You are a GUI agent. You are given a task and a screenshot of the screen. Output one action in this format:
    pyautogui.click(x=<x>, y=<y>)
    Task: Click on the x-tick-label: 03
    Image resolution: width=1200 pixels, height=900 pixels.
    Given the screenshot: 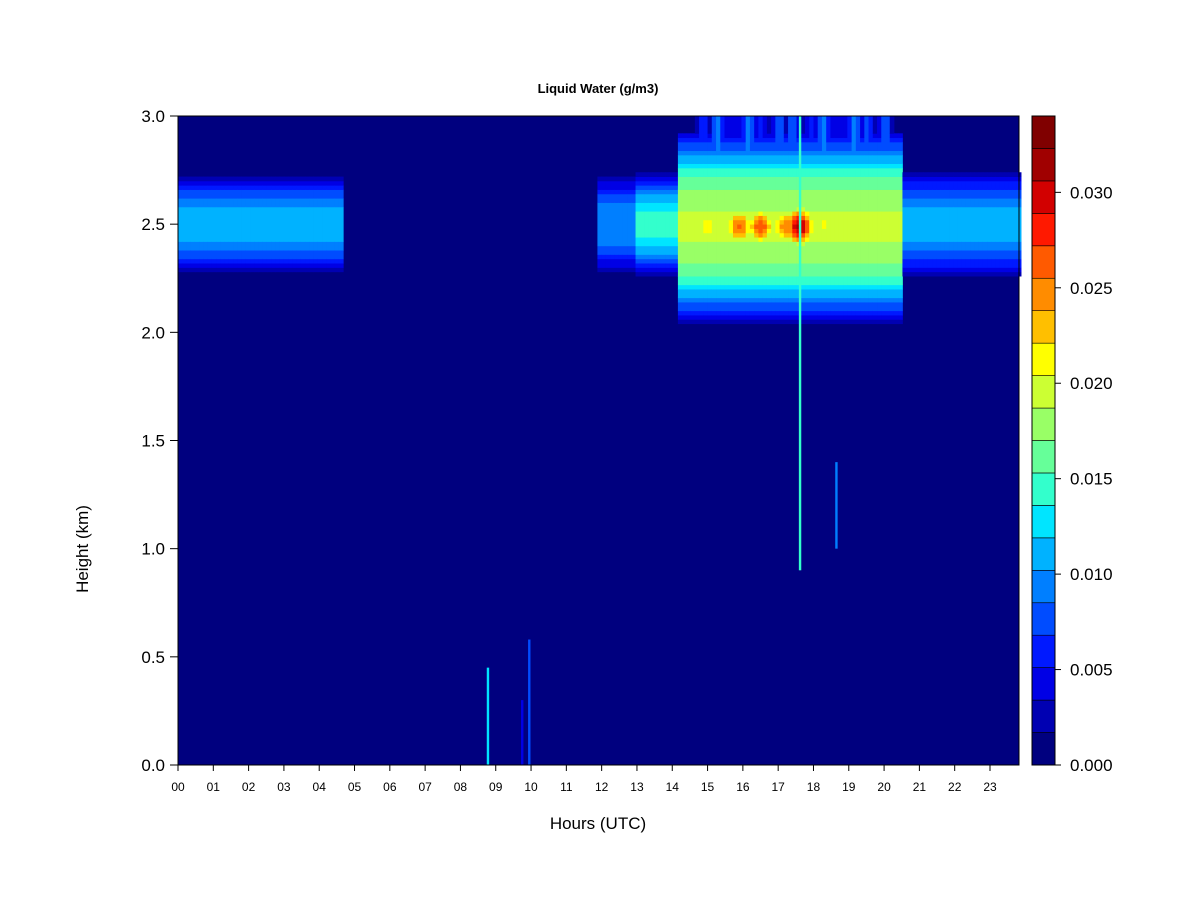 What is the action you would take?
    pyautogui.click(x=284, y=787)
    